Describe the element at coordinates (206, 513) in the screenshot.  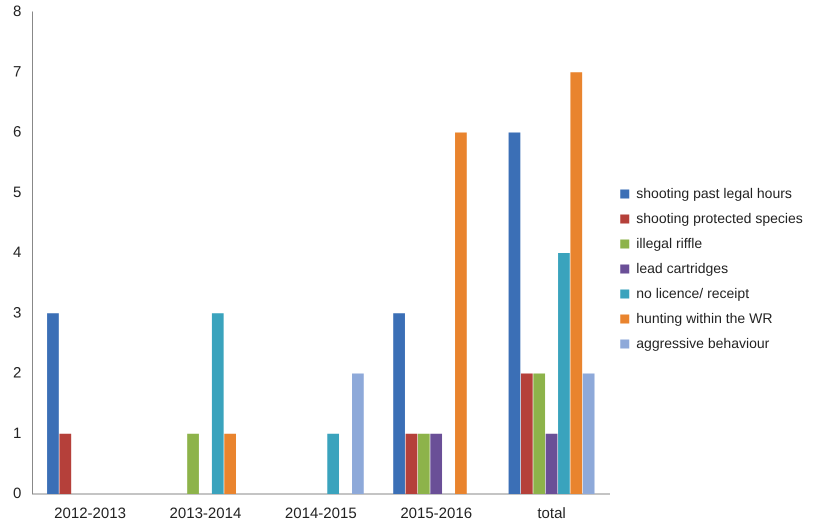
I see `x-tick-label: 2013-2014` at that location.